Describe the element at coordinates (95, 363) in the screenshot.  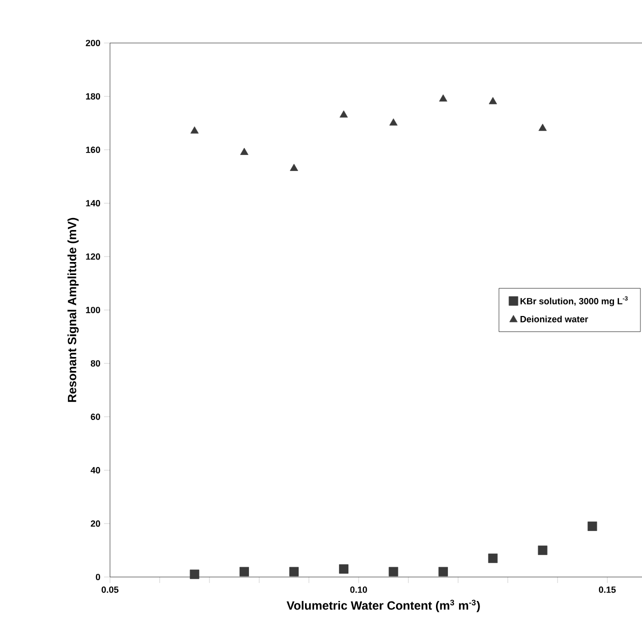
I see `y-tick-label: 80` at that location.